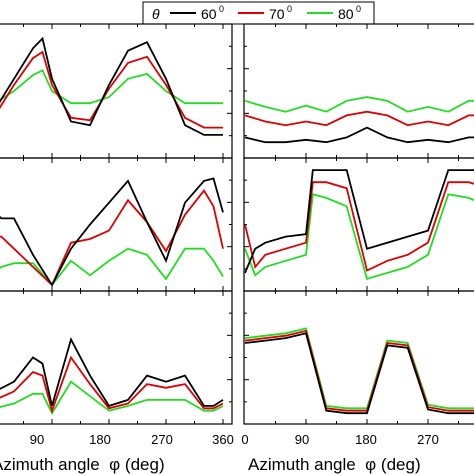  What do you see at coordinates (366, 439) in the screenshot?
I see `right-xtick-180: 180` at bounding box center [366, 439].